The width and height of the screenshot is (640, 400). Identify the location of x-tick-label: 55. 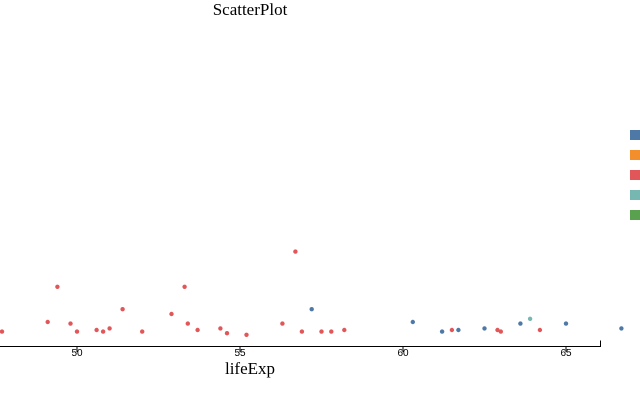
(240, 353).